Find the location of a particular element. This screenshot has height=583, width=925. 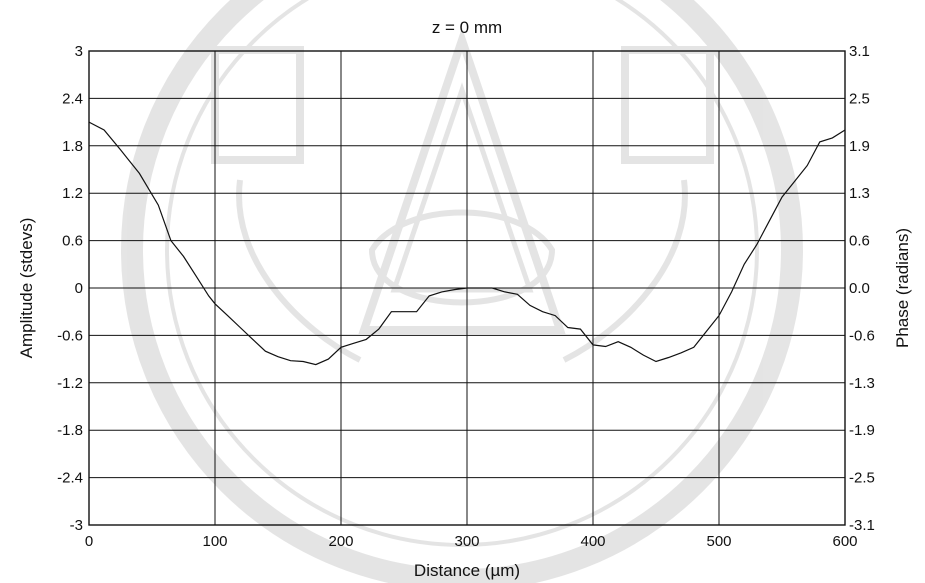

y2-tick-label: -0.6 is located at coordinates (862, 335).